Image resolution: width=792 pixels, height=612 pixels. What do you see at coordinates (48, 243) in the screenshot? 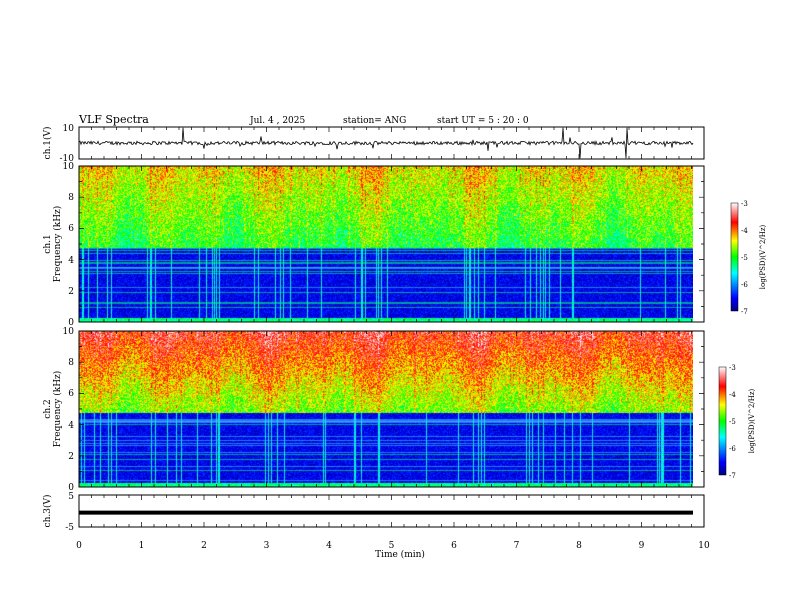
I see `ch1-spectrogram-channel-label: ch.1` at bounding box center [48, 243].